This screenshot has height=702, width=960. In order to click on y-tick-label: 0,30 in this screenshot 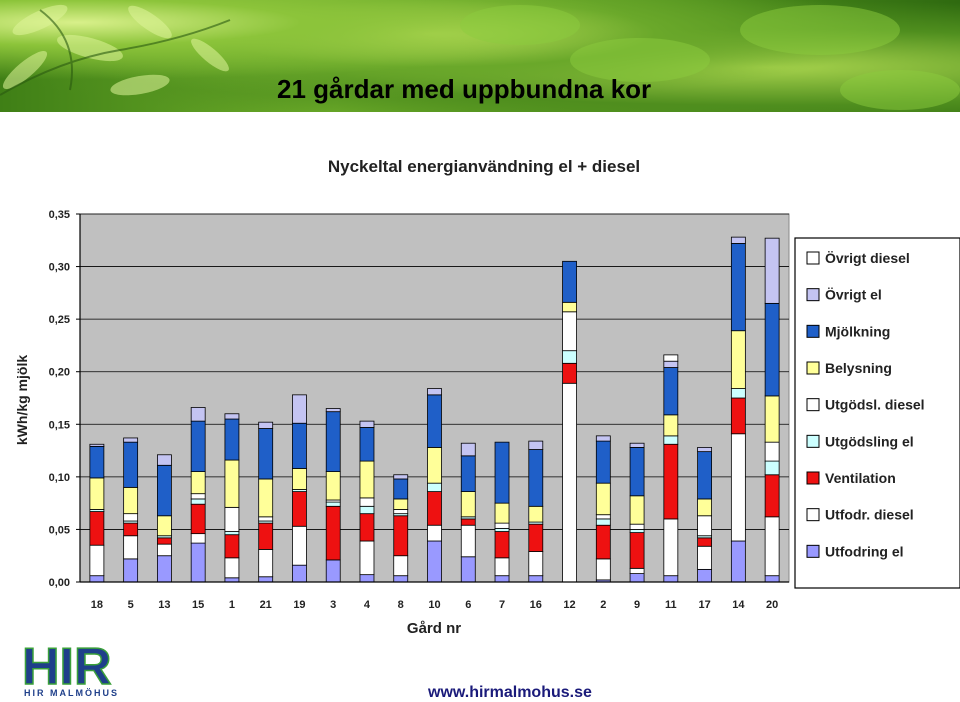, I will do `click(59, 268)`.